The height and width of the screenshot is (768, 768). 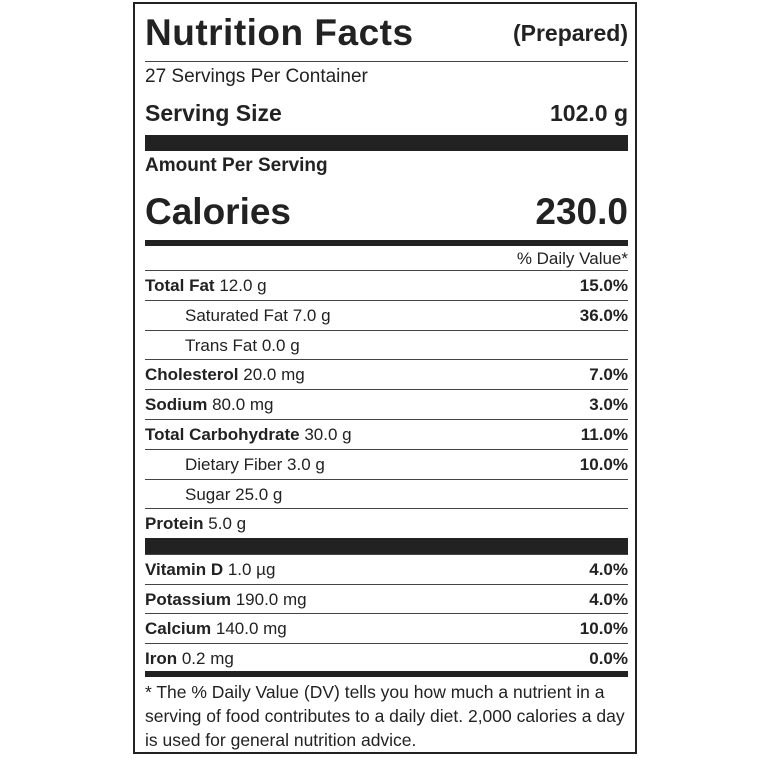 What do you see at coordinates (386, 404) in the screenshot?
I see `nutrient-row: Sodium 80.0 mg 3.0%` at bounding box center [386, 404].